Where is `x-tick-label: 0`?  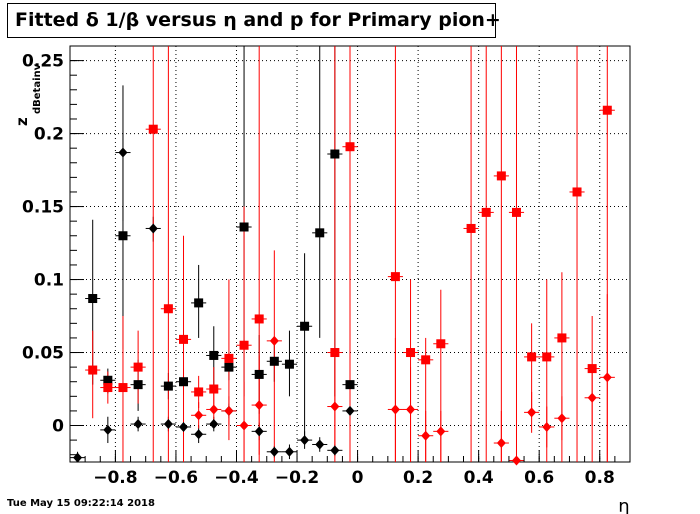 x-tick-label: 0 is located at coordinates (358, 478).